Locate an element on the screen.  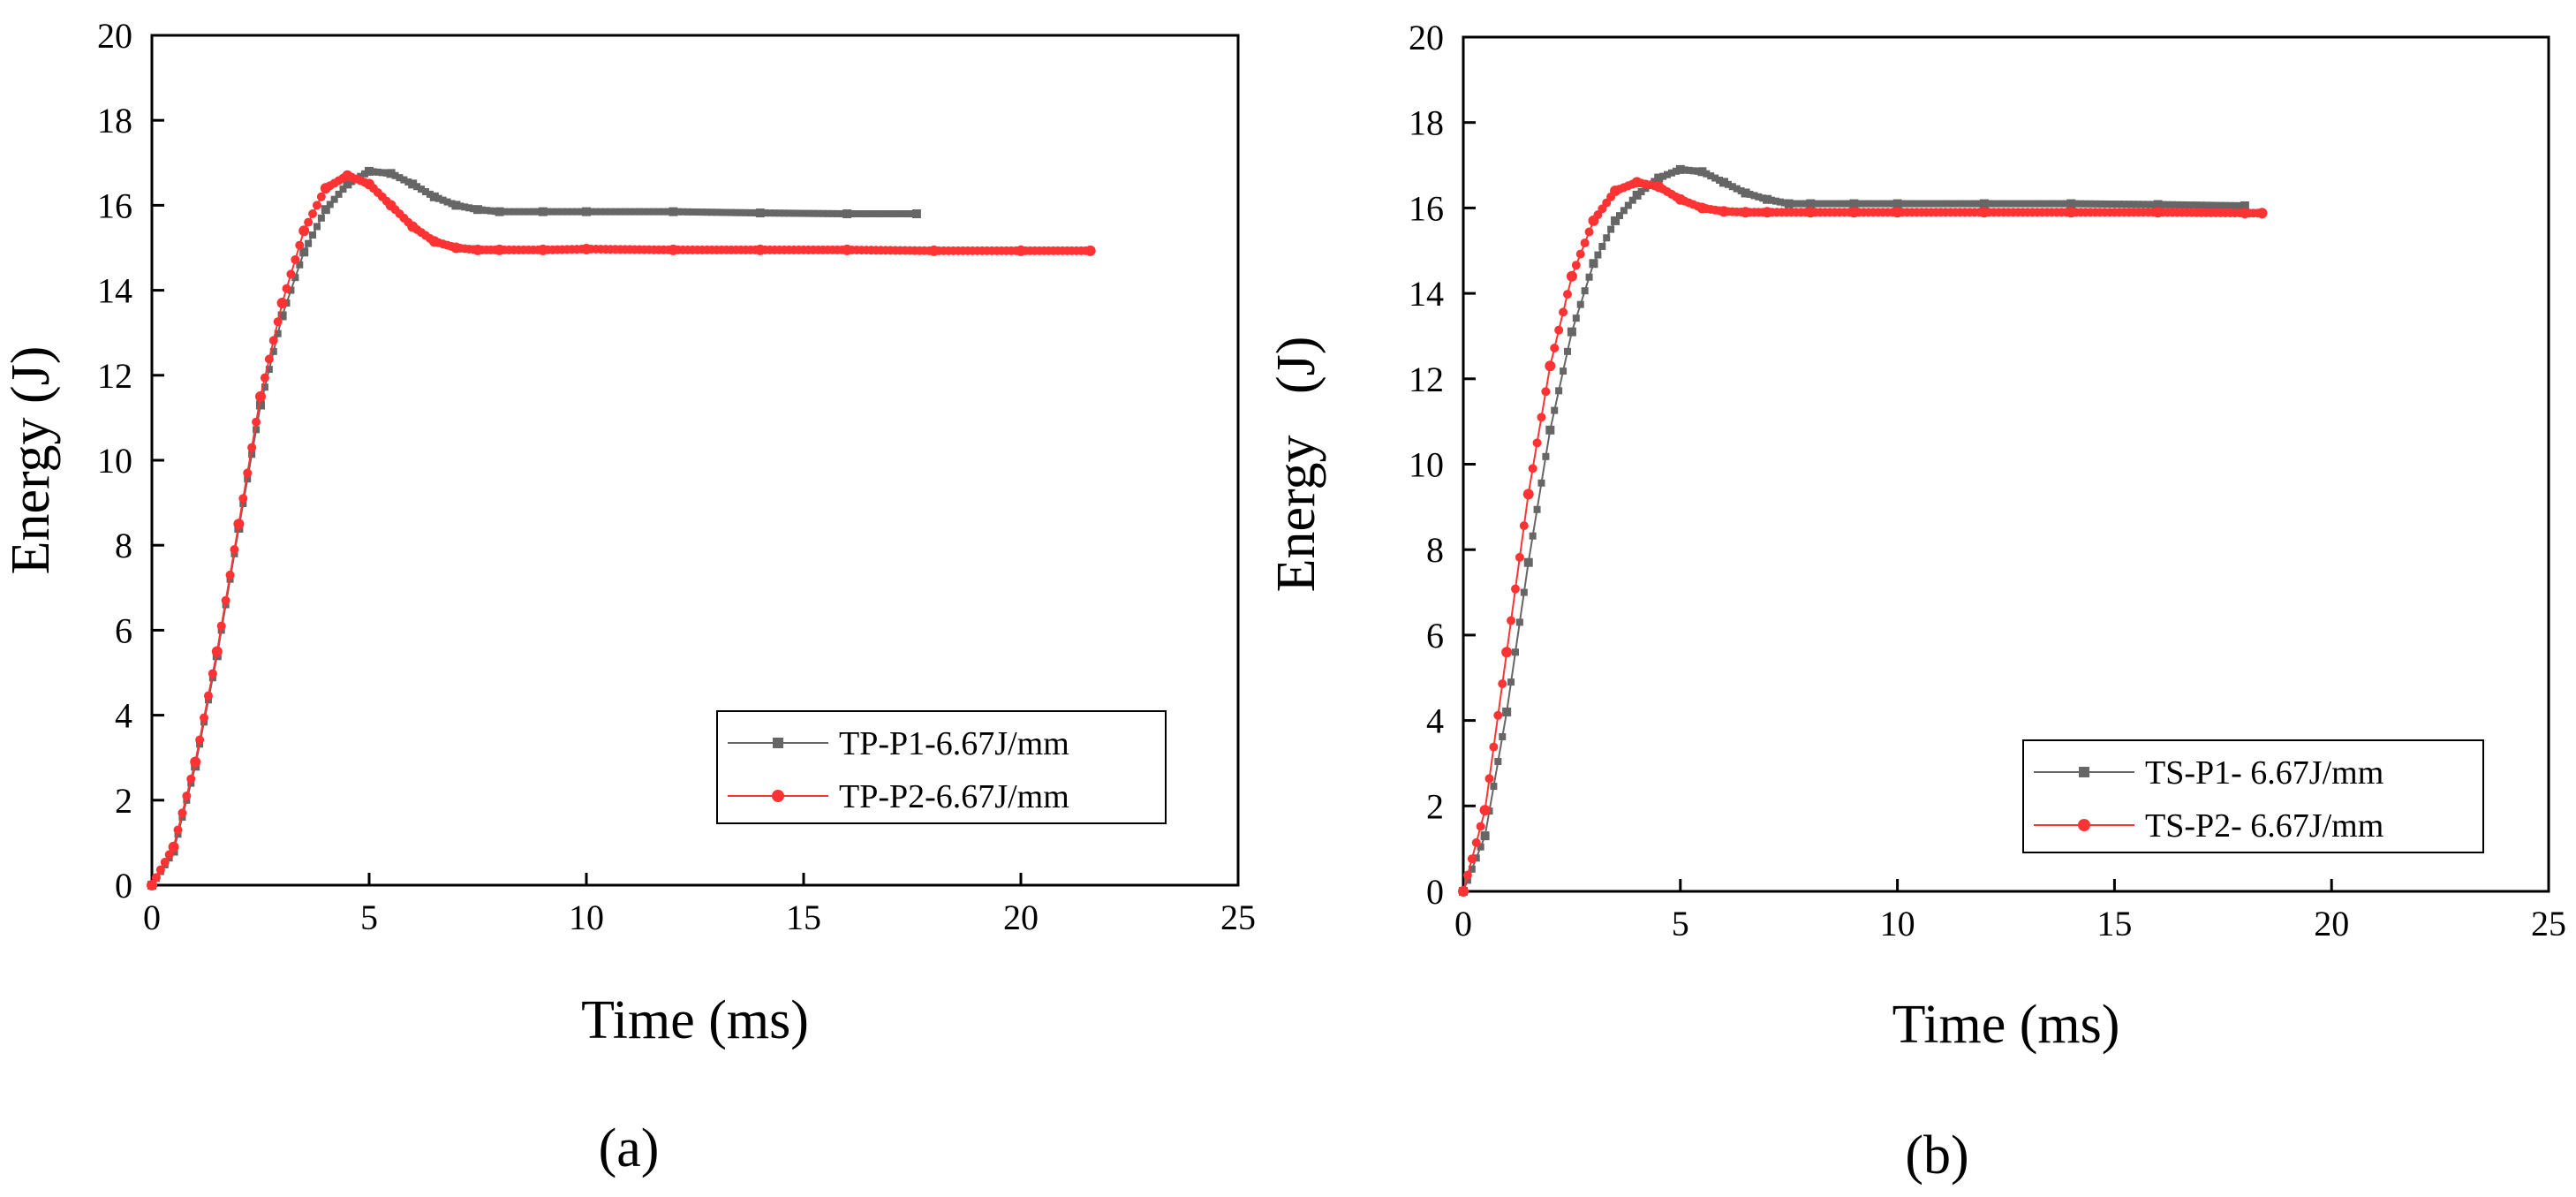
legend-label: TP-P2-6.67J/mm is located at coordinates (954, 797).